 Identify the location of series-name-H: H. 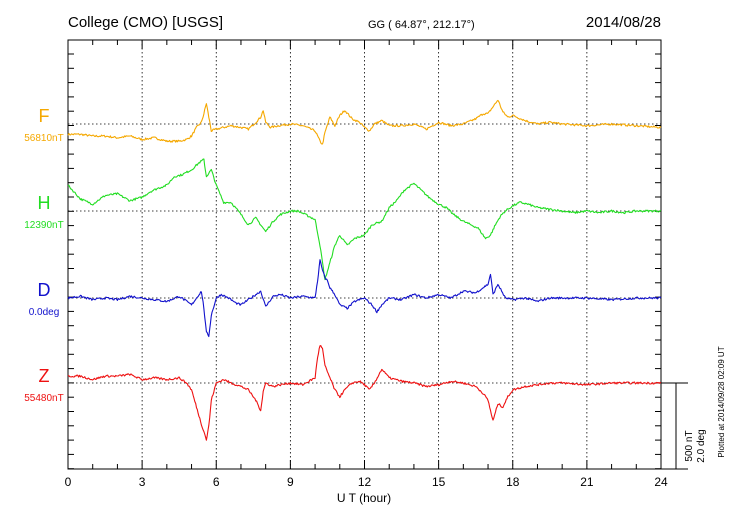
(44, 203).